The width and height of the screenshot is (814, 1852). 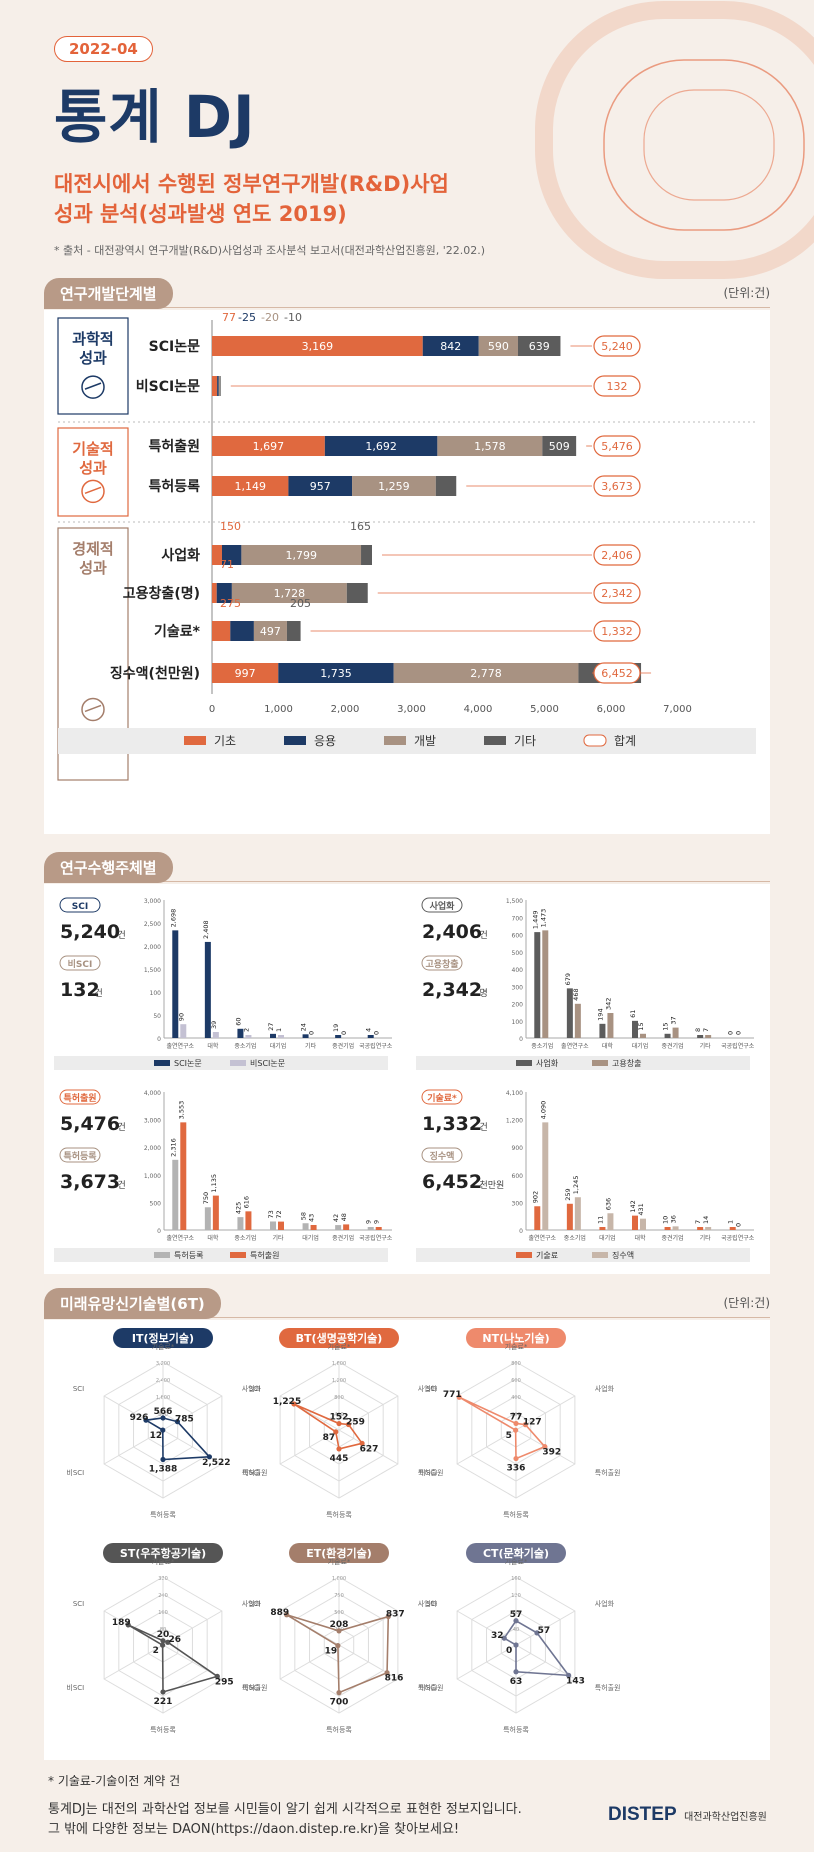 I want to click on card-label: 기술료*, so click(x=442, y=1098).